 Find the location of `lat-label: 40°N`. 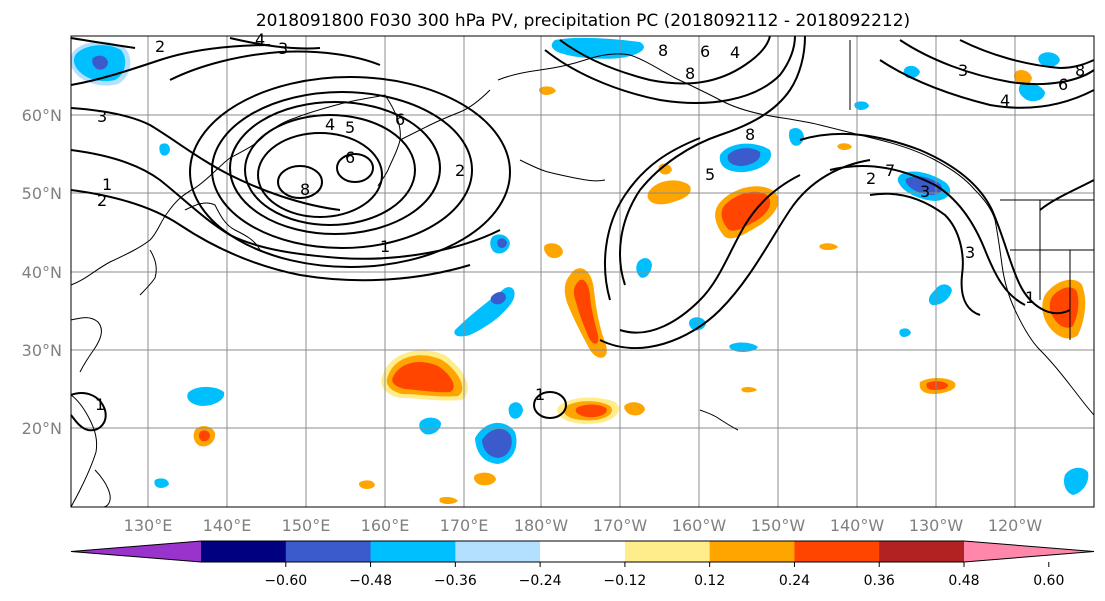

lat-label: 40°N is located at coordinates (42, 272).